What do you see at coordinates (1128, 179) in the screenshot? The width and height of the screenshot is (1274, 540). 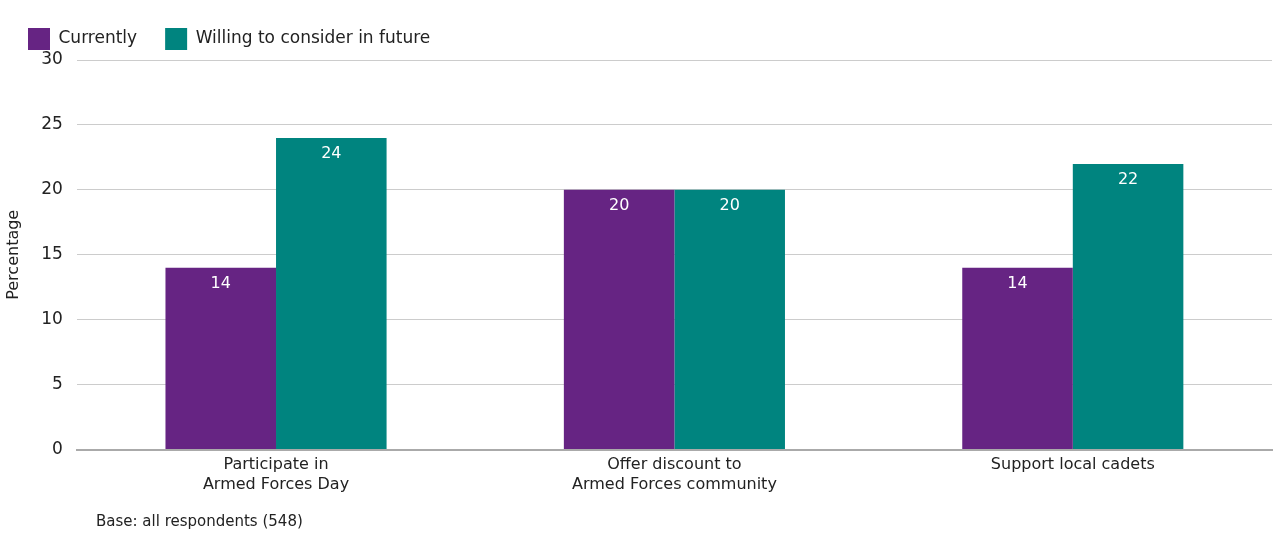 I see `data-label: 22` at bounding box center [1128, 179].